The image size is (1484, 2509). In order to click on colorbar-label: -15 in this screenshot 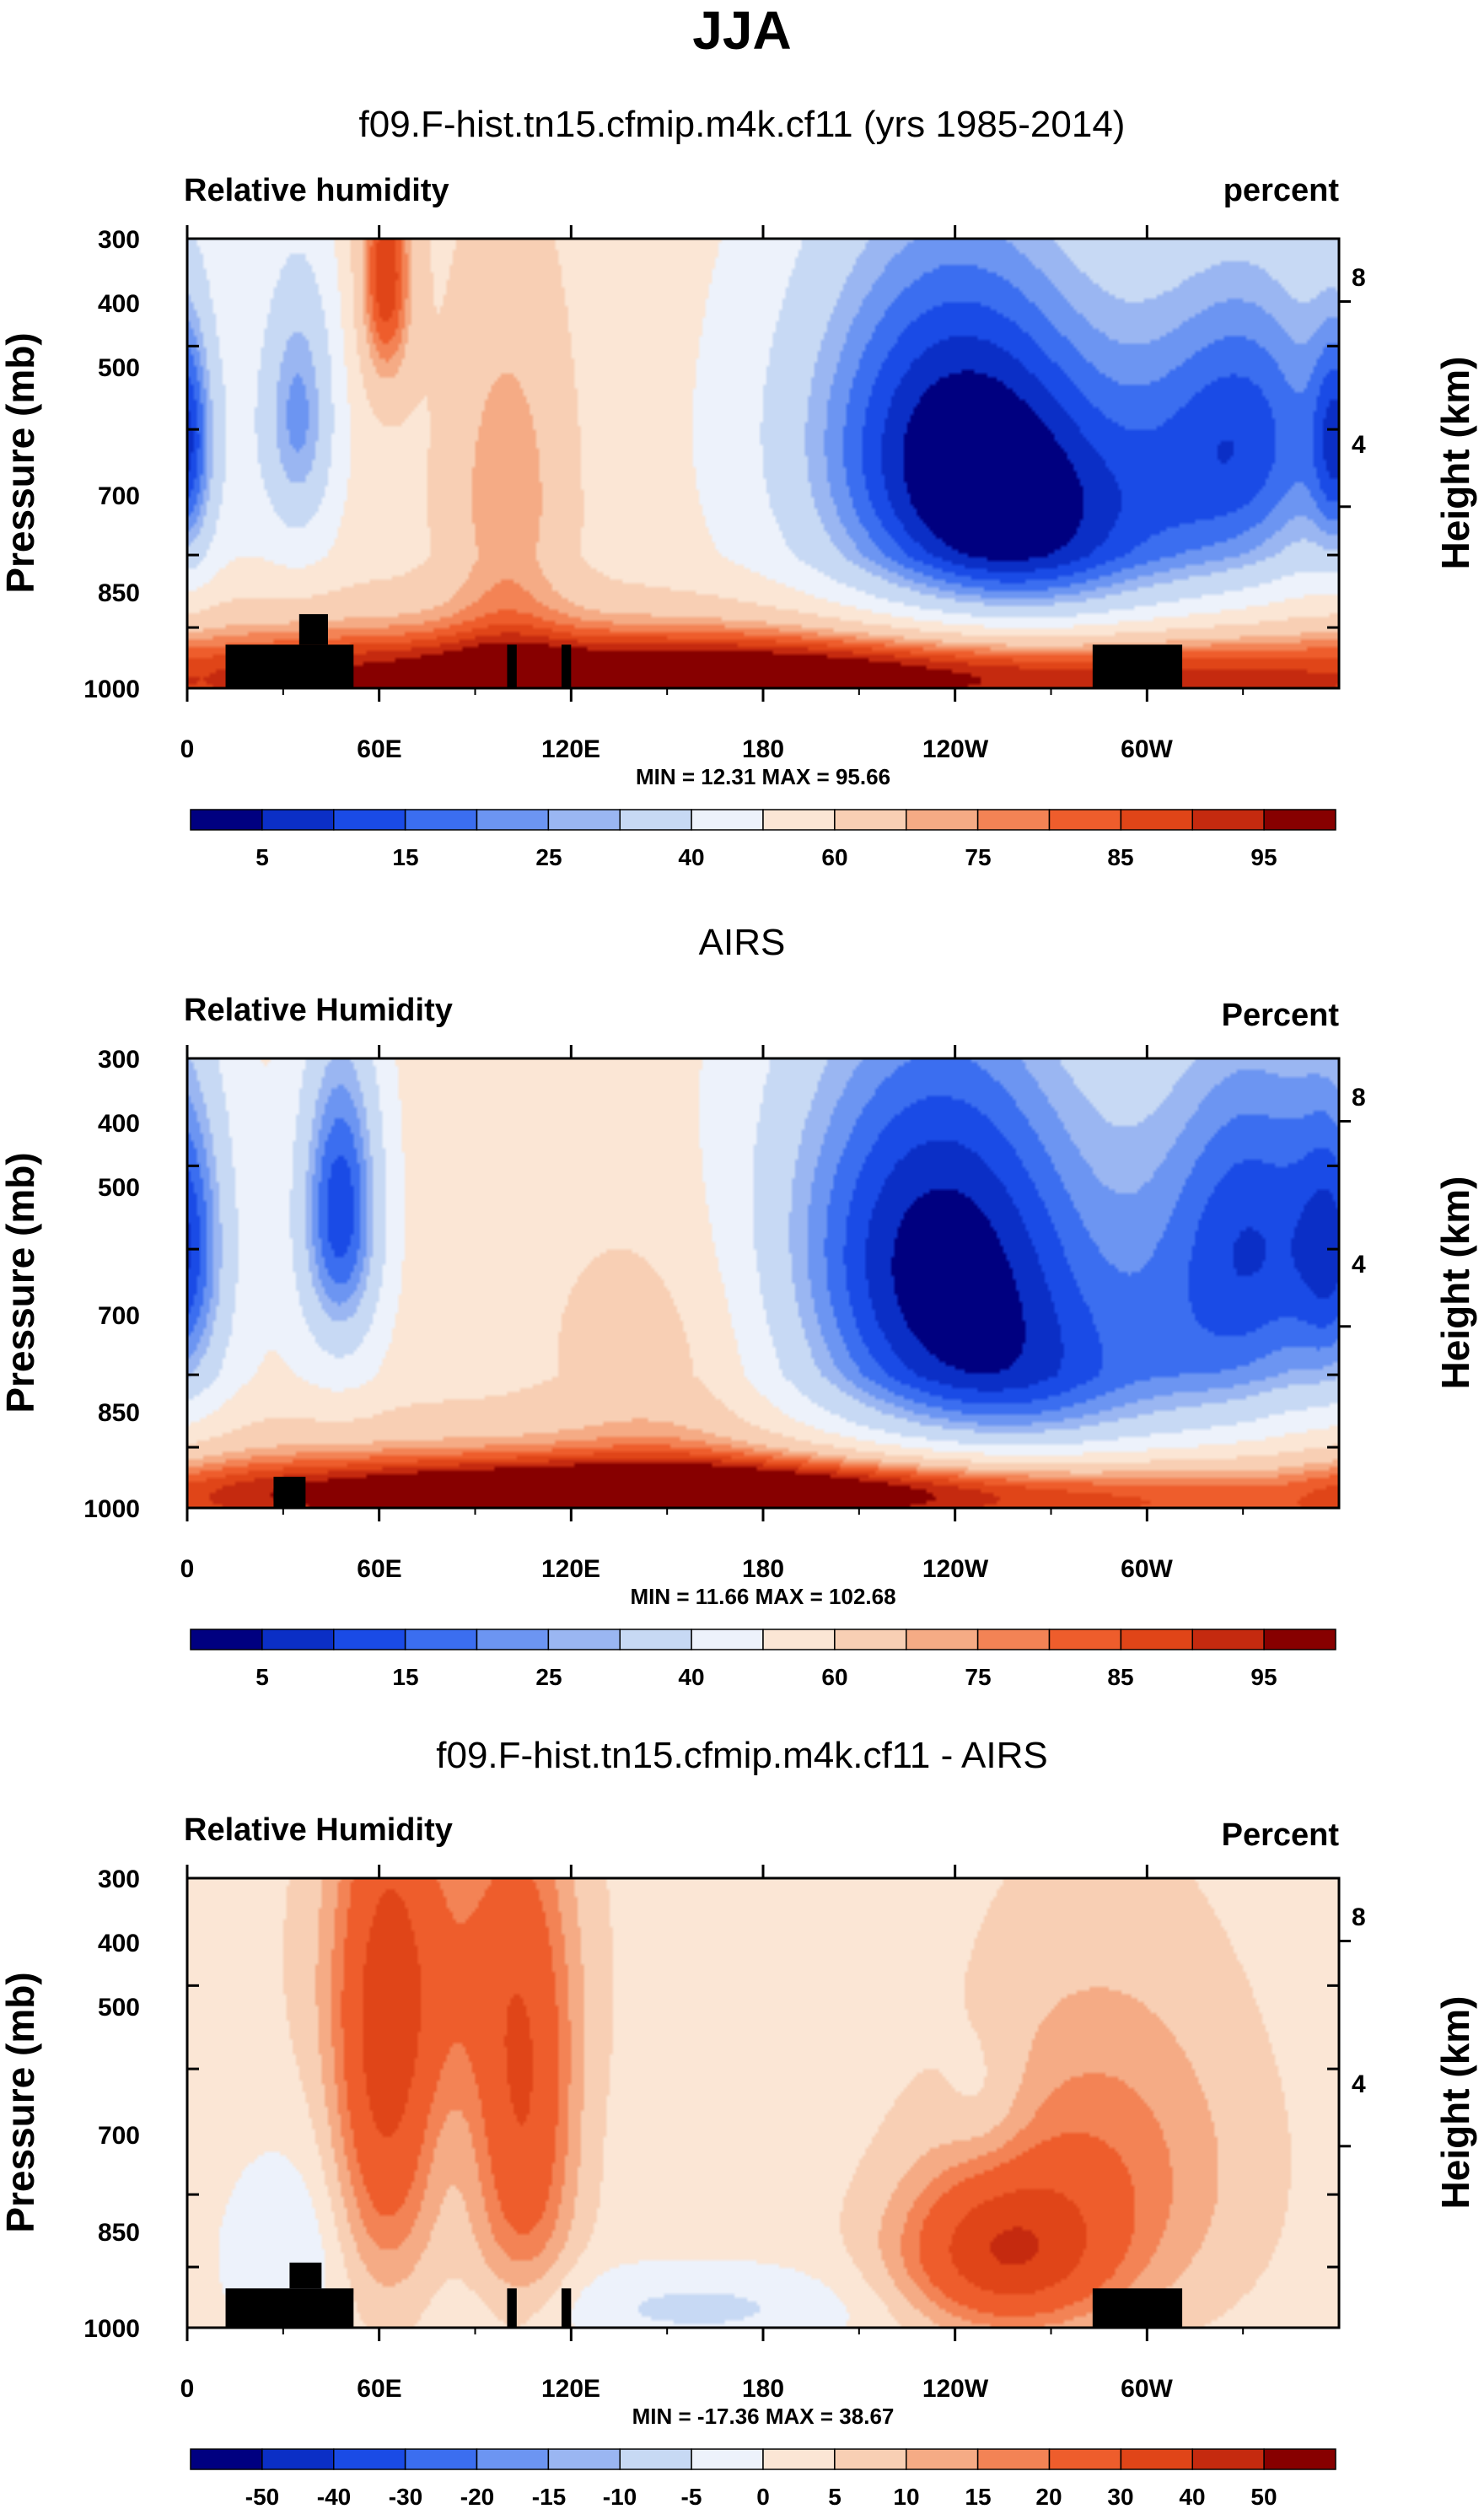, I will do `click(549, 2496)`.